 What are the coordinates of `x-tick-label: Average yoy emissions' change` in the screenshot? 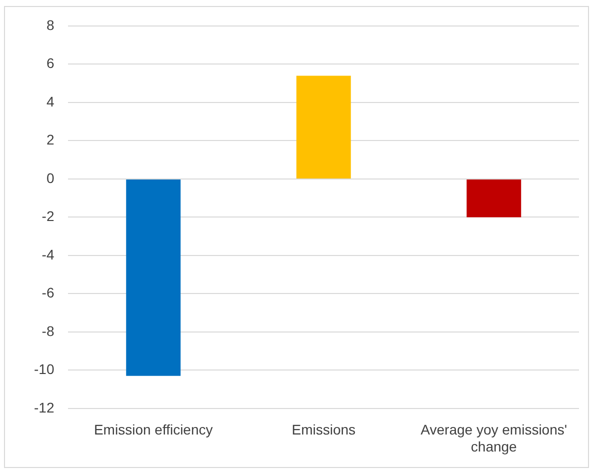 It's located at (494, 438).